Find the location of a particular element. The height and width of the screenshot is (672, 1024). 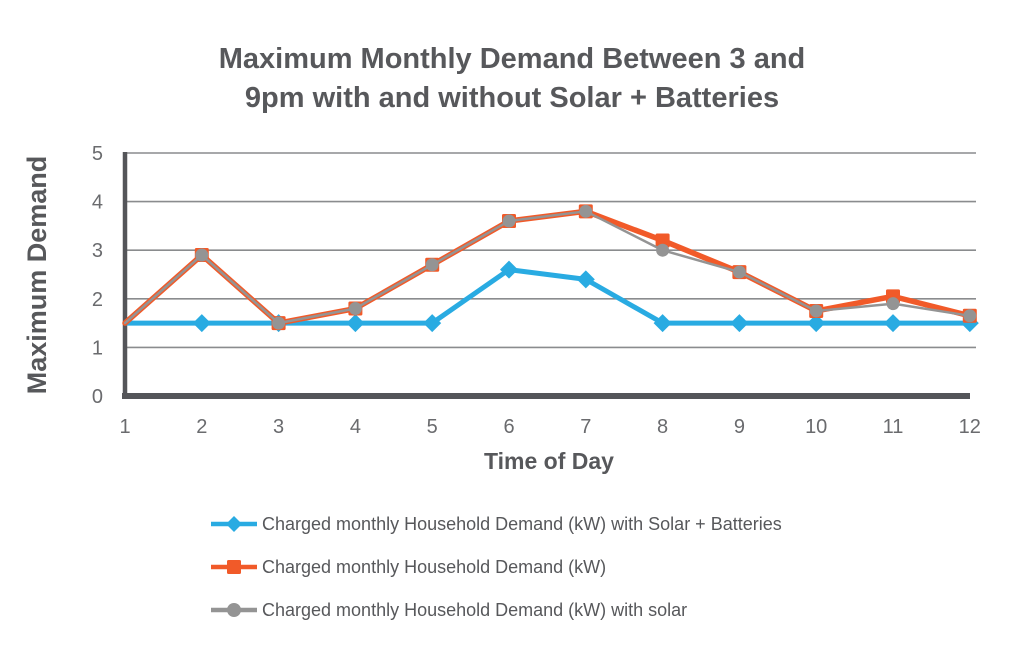

y-tick-label-3: 3 is located at coordinates (97, 251).